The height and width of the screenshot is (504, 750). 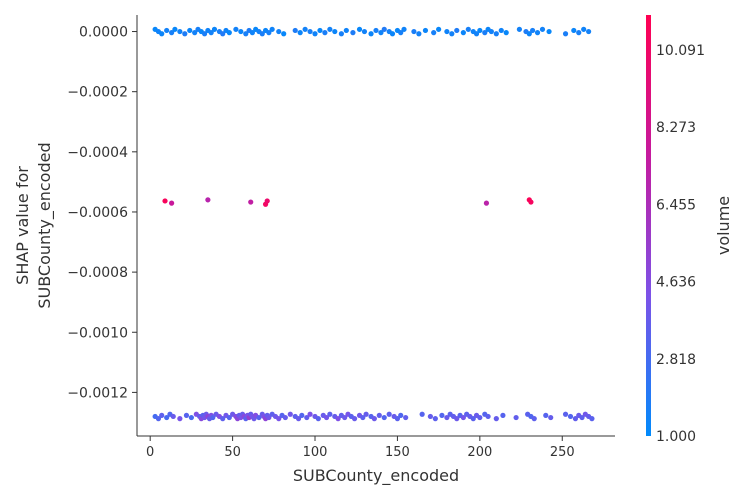 I want to click on x-tick-label: 0, so click(x=150, y=452).